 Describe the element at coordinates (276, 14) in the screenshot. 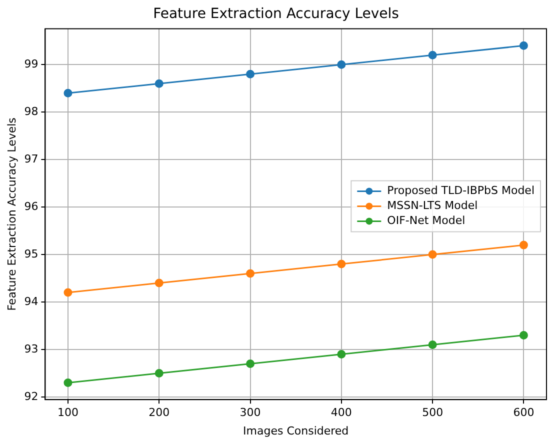

I see `chart-title: Feature Extraction Accuracy Levels` at that location.